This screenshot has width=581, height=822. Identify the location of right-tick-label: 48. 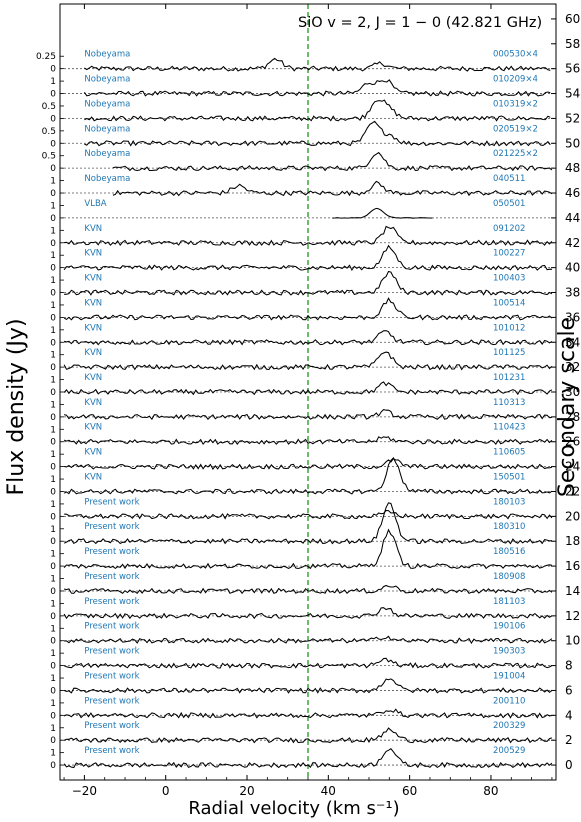
(572, 168).